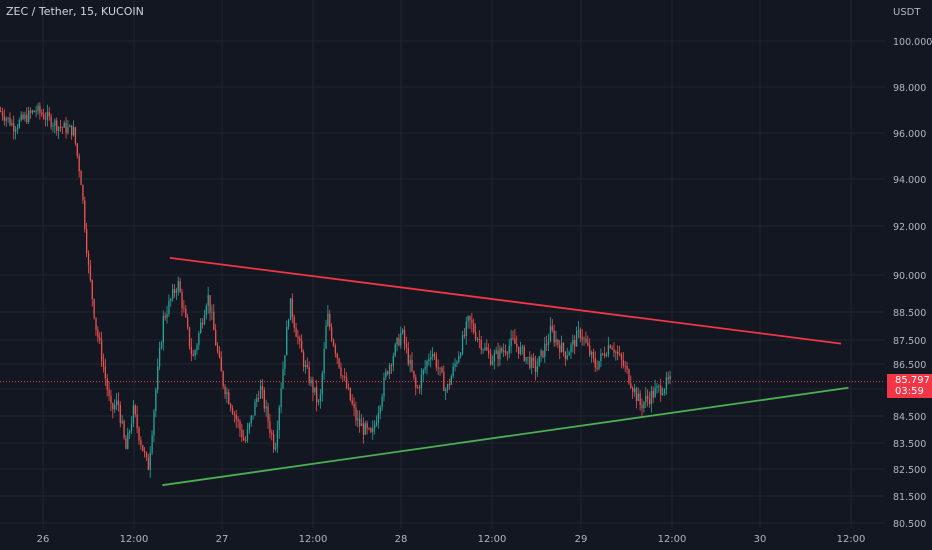 The height and width of the screenshot is (550, 932). I want to click on price-axis-label: 82.500, so click(909, 470).